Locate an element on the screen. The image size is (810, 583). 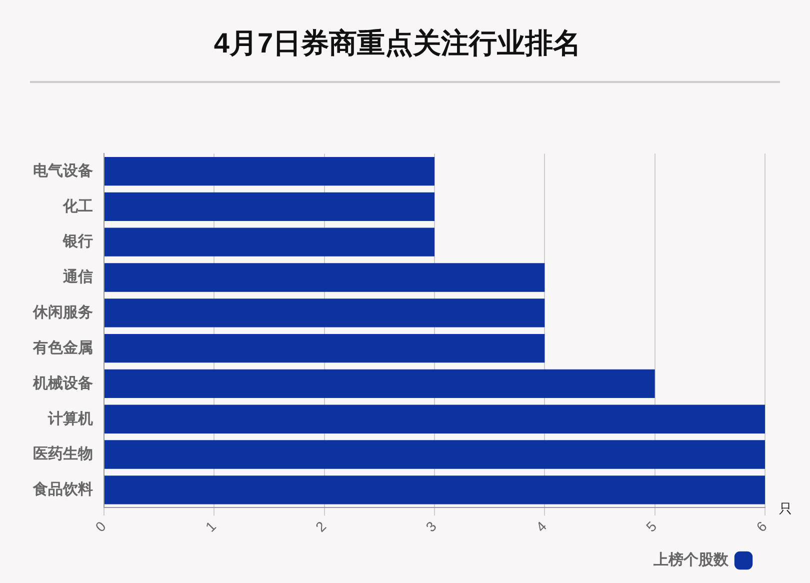
chart-title: 4月7日券商重点关注行业排名 is located at coordinates (398, 43).